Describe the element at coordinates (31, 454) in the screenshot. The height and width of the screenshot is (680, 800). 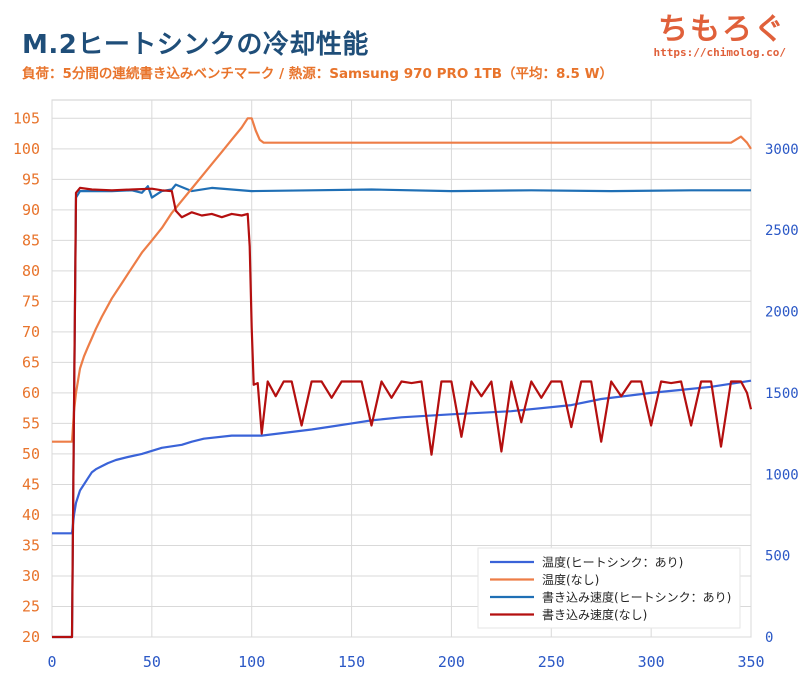
I see `y-left-tick-label: 50` at that location.